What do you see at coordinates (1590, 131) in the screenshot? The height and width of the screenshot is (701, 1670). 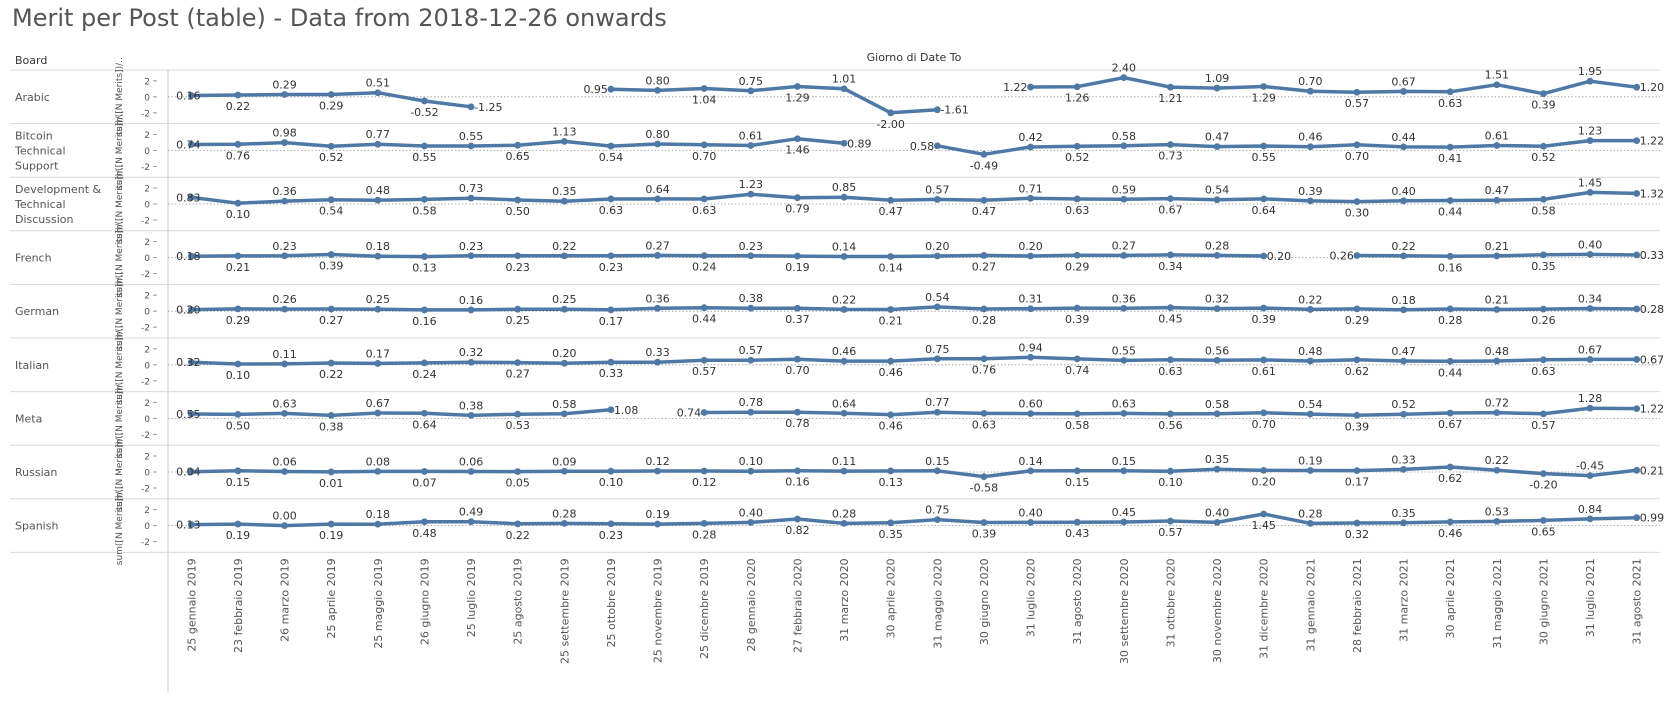 I see `data-label: 1.23` at bounding box center [1590, 131].